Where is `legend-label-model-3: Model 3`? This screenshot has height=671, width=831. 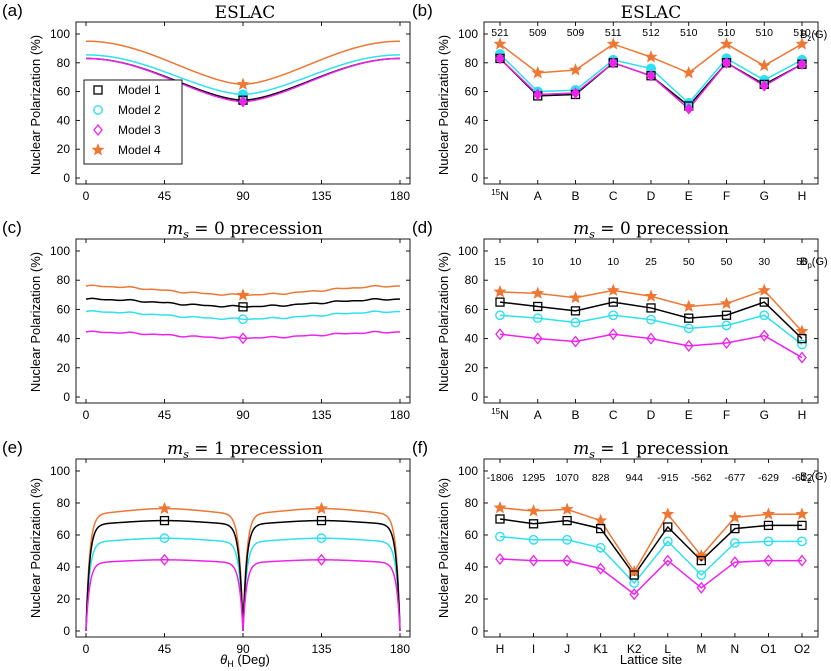
legend-label-model-3: Model 3 is located at coordinates (139, 130).